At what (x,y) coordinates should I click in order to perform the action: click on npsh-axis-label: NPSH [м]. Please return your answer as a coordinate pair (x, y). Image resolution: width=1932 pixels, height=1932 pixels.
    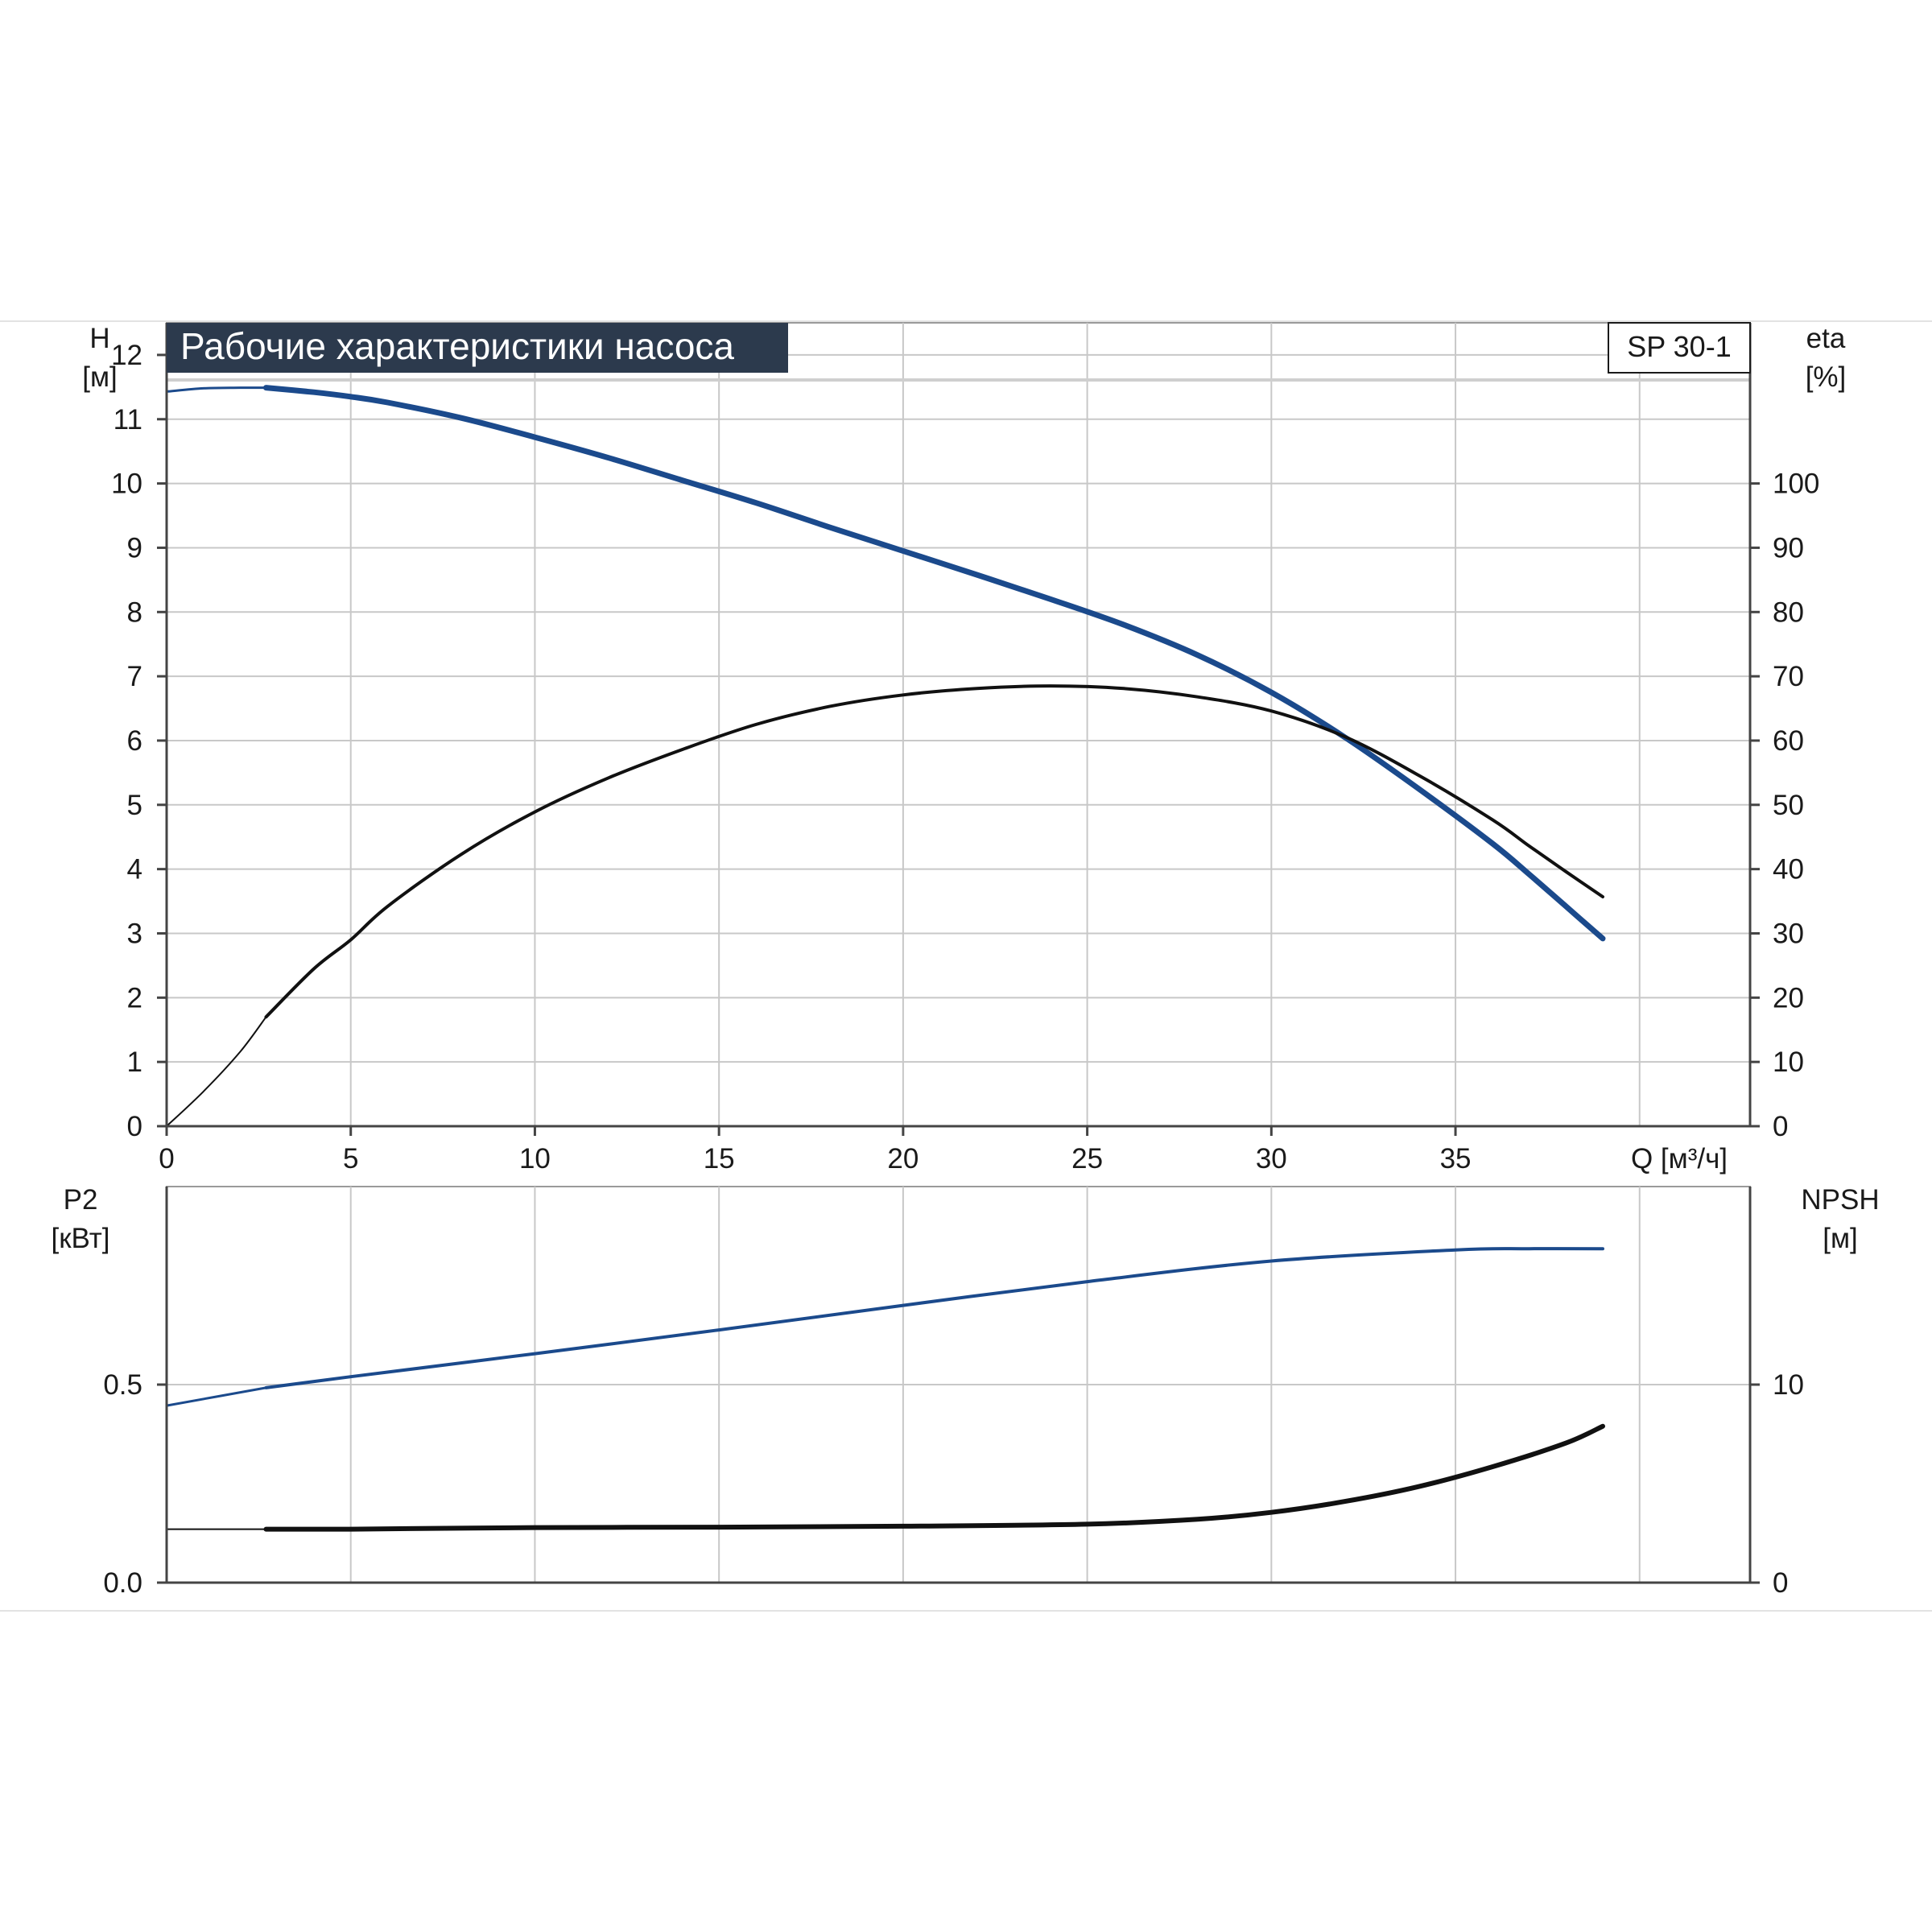
    Looking at the image, I should click on (1840, 1219).